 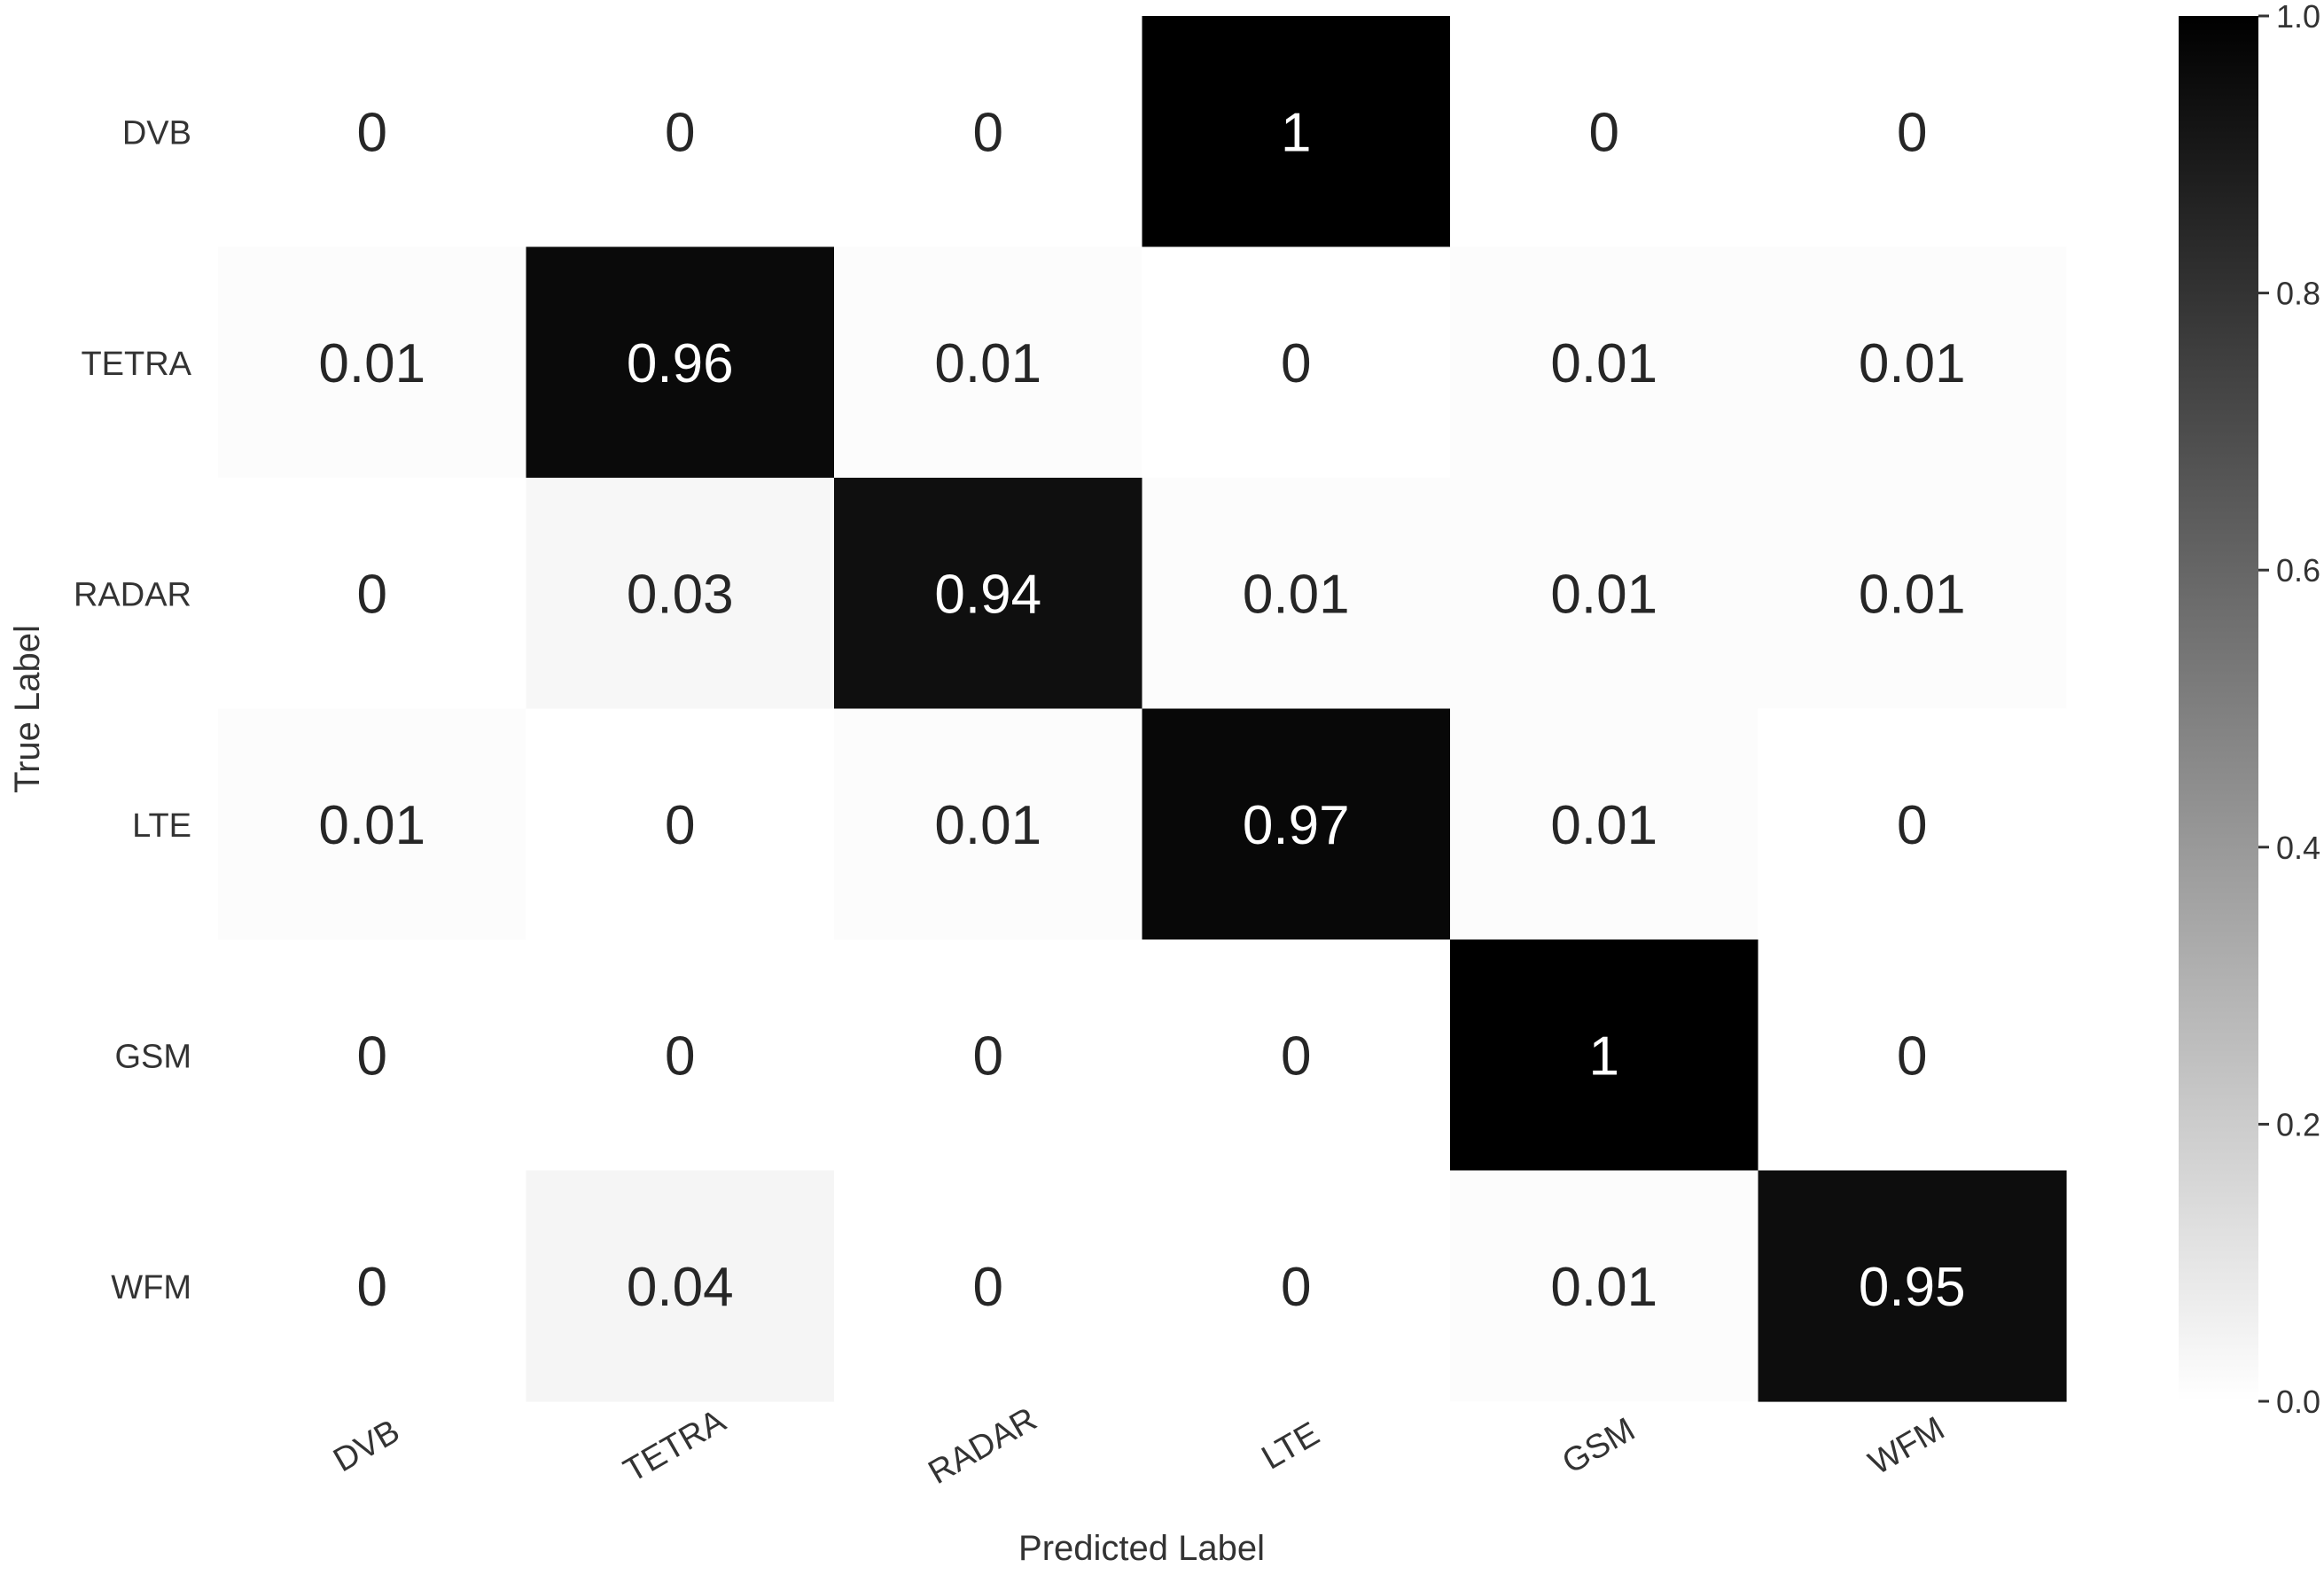 I want to click on cell-value-label: 0.96, so click(x=681, y=364).